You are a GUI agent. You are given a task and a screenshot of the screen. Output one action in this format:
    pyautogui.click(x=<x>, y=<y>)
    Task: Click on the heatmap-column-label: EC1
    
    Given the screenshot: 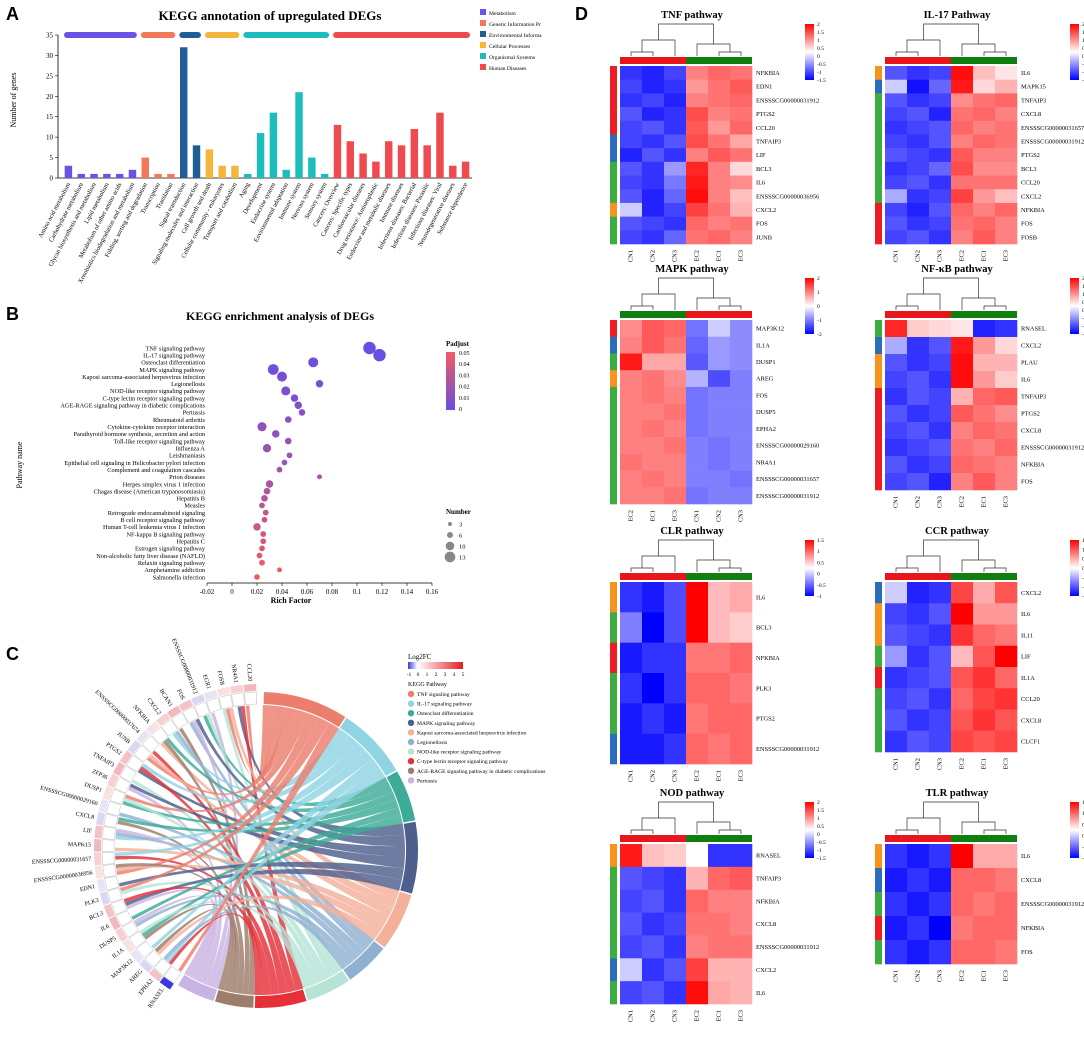 What is the action you would take?
    pyautogui.click(x=718, y=775)
    